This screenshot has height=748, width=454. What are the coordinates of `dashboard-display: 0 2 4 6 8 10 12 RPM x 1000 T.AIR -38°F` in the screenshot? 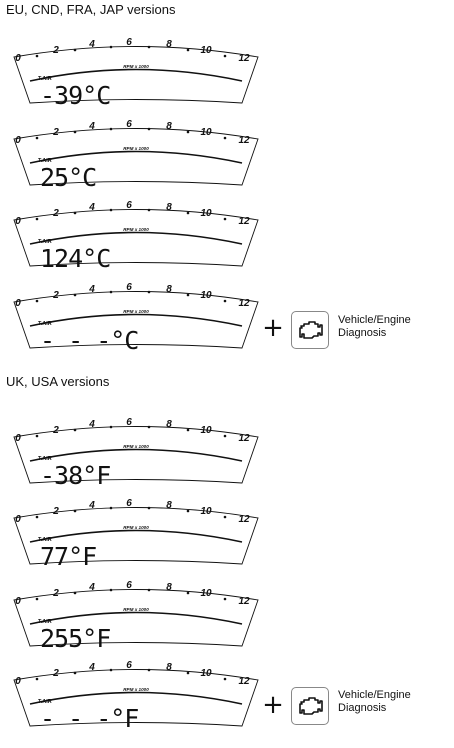 It's located at (136, 453).